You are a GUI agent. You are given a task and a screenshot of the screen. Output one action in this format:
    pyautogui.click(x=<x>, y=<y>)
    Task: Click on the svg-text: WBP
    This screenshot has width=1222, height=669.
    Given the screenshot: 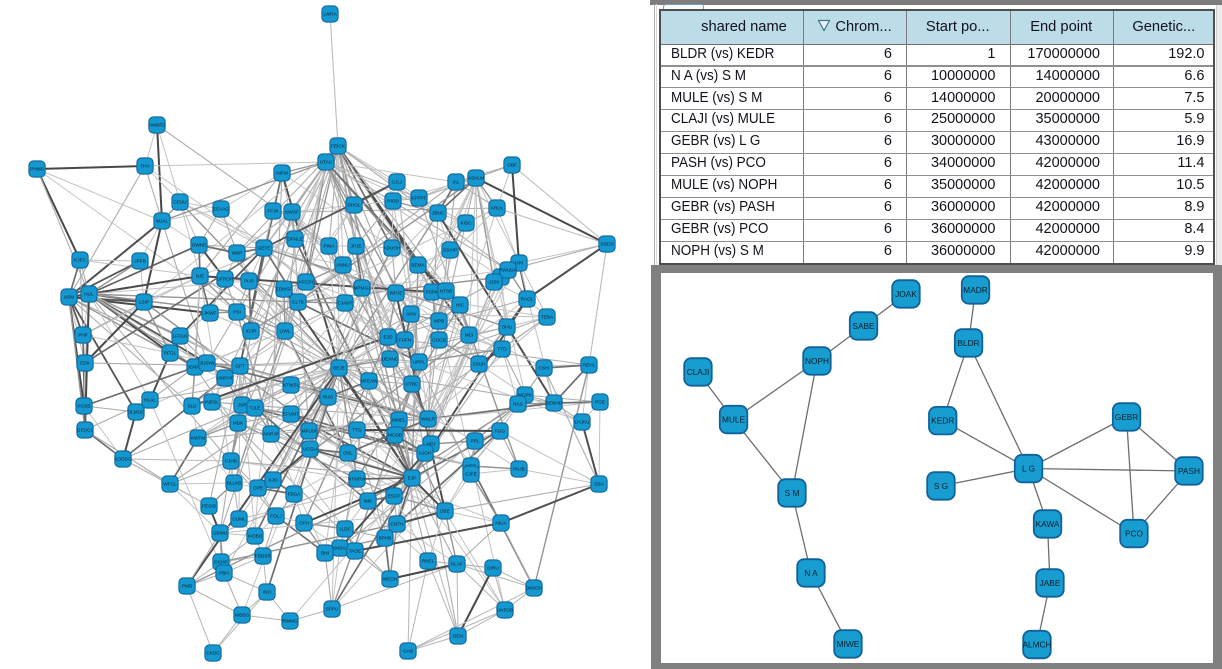 What is the action you would take?
    pyautogui.click(x=237, y=253)
    